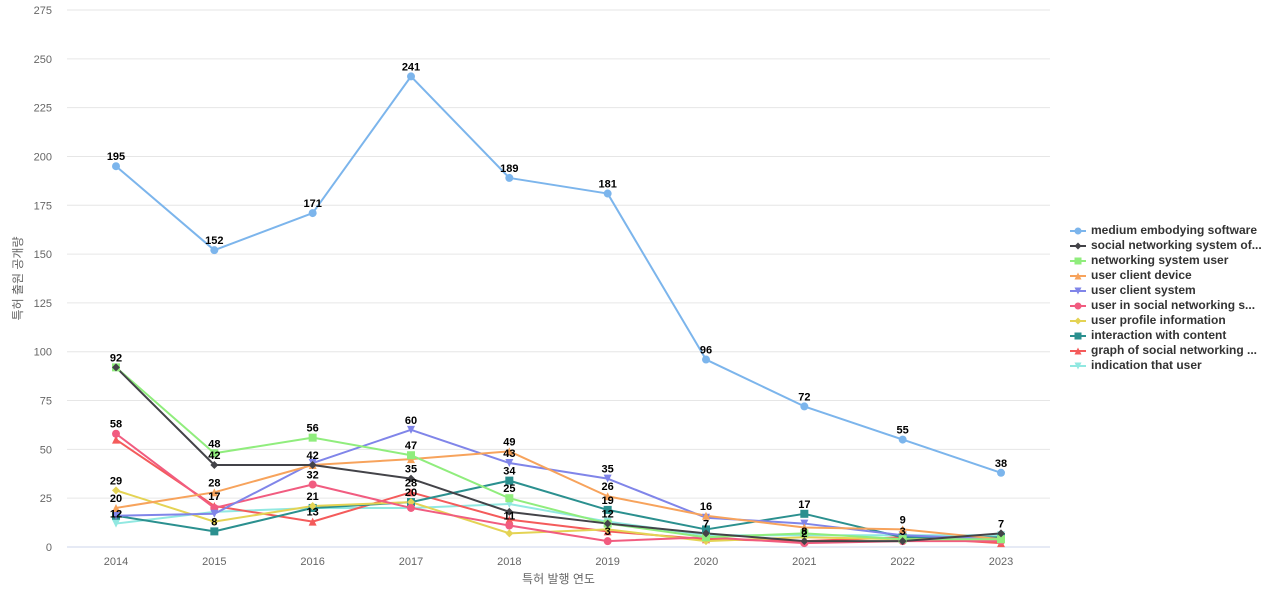 This screenshot has width=1280, height=600. I want to click on legend-label: networking system user, so click(1160, 260).